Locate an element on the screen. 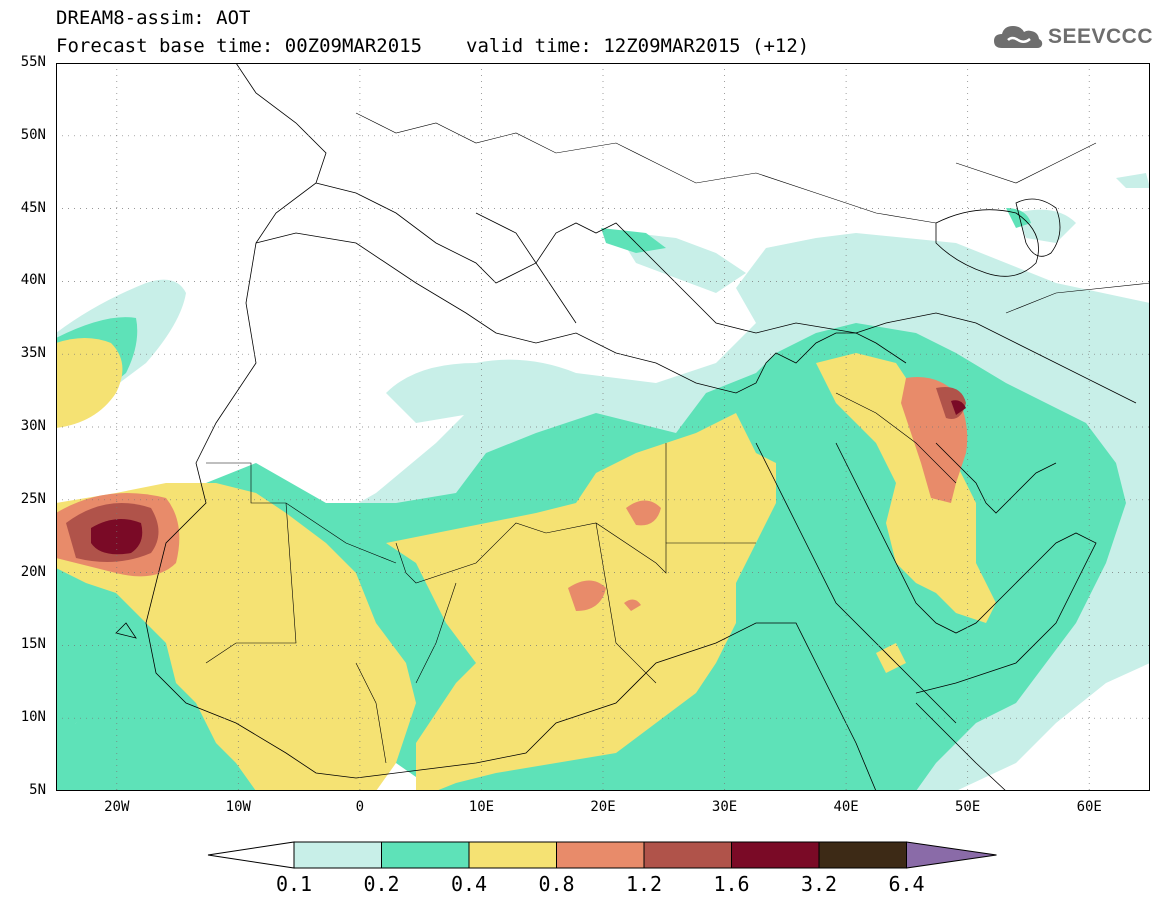 This screenshot has width=1165, height=905. colorbar-label: 6.4 is located at coordinates (906, 884).